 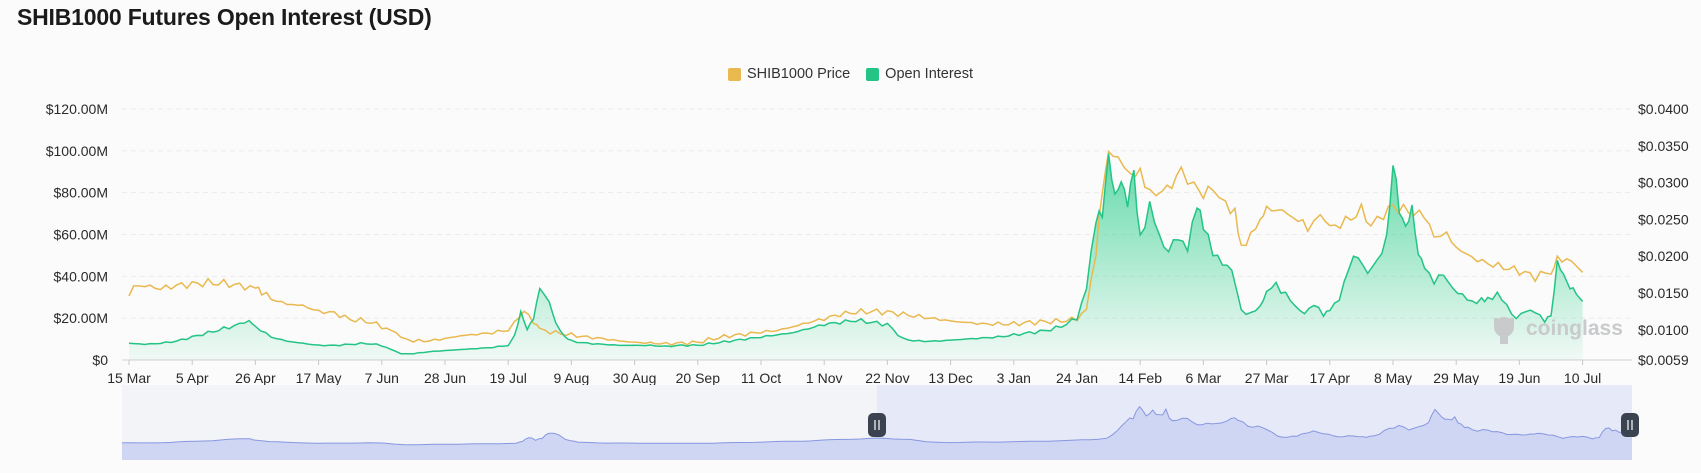 What do you see at coordinates (824, 378) in the screenshot?
I see `x-tick-label: 1 Nov` at bounding box center [824, 378].